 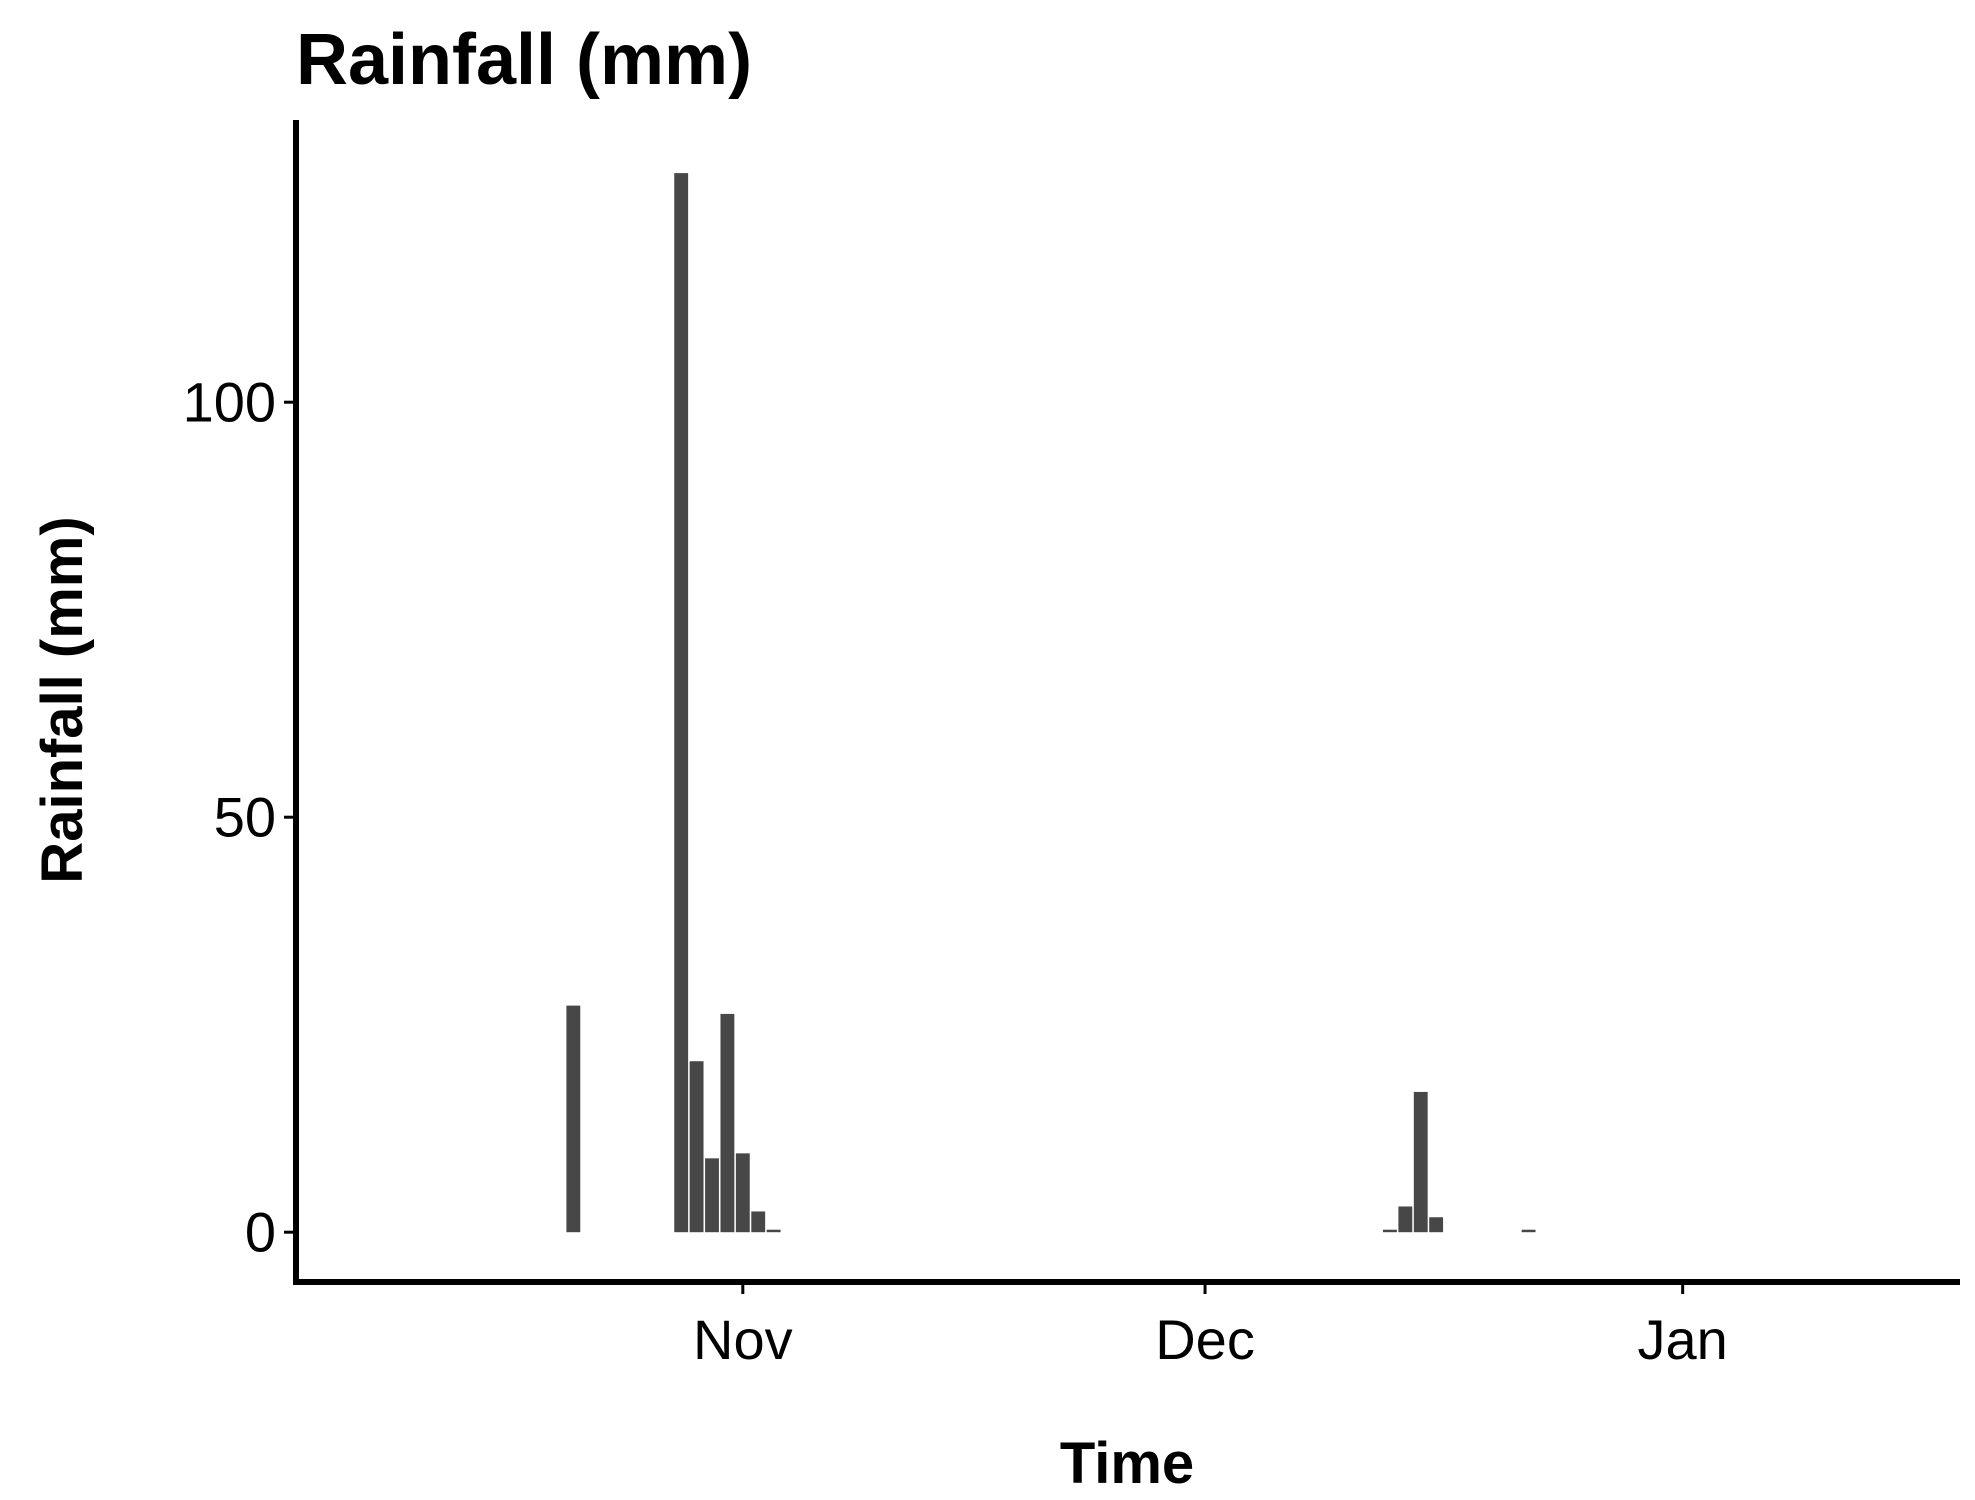 I want to click on chart-title: Rainfall (mm), so click(x=524, y=60).